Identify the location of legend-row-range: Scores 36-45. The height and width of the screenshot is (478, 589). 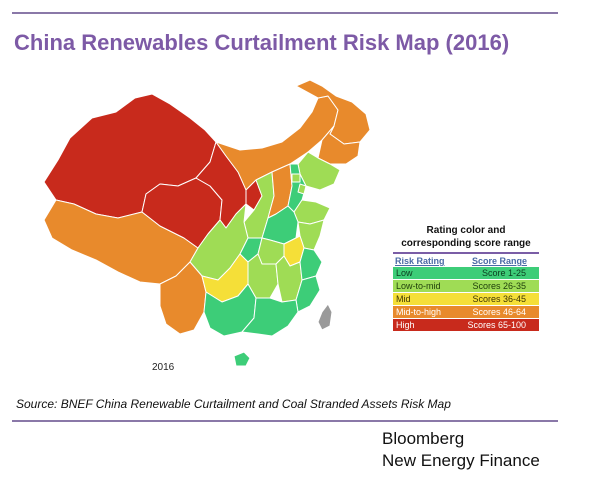
(499, 299).